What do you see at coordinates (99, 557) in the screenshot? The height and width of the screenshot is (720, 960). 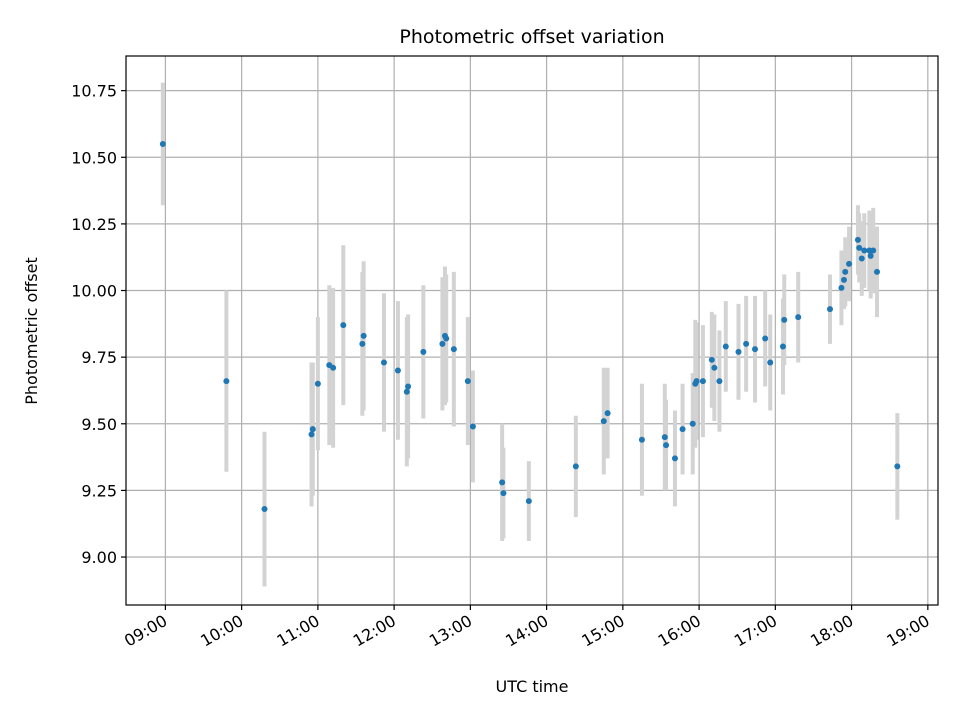 I see `y-tick-label: 9.00` at bounding box center [99, 557].